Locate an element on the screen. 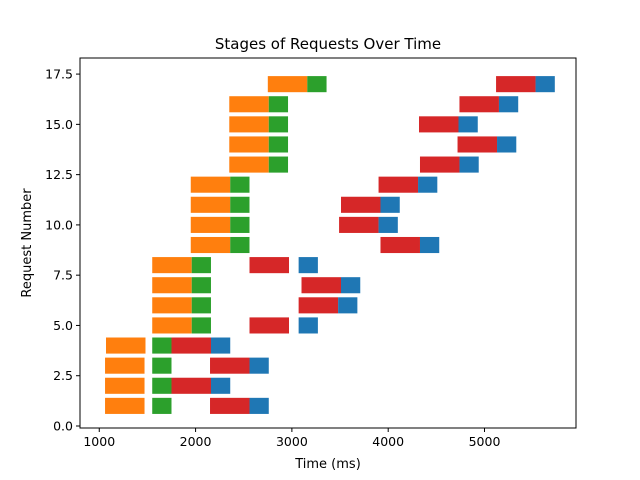  y-tick-label: 0.0 is located at coordinates (63, 425).